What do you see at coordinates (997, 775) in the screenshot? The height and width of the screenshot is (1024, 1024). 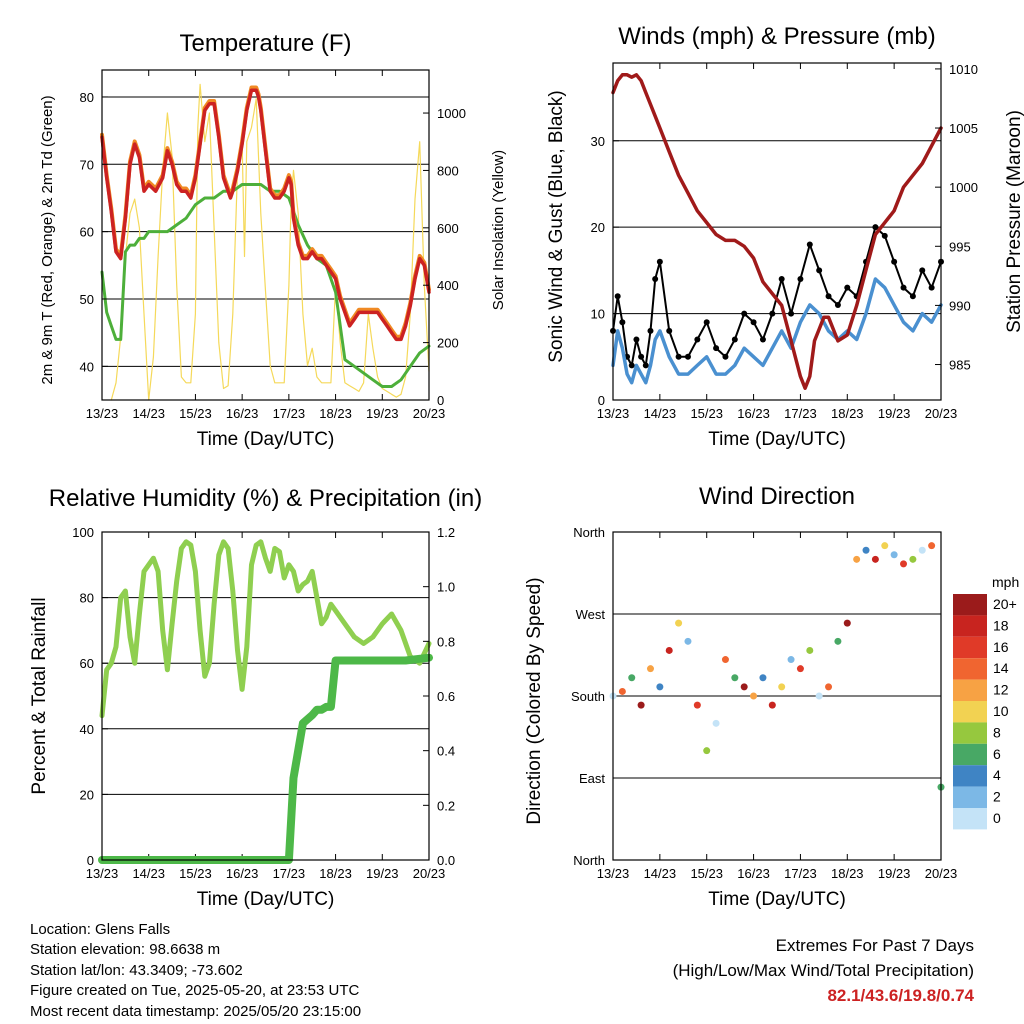 I see `legend-label: 4` at bounding box center [997, 775].